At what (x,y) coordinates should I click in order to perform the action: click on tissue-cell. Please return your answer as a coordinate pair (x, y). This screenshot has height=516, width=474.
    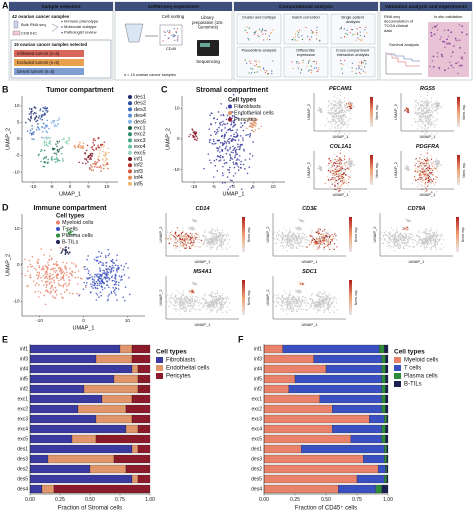
    Looking at the image, I should click on (458, 40).